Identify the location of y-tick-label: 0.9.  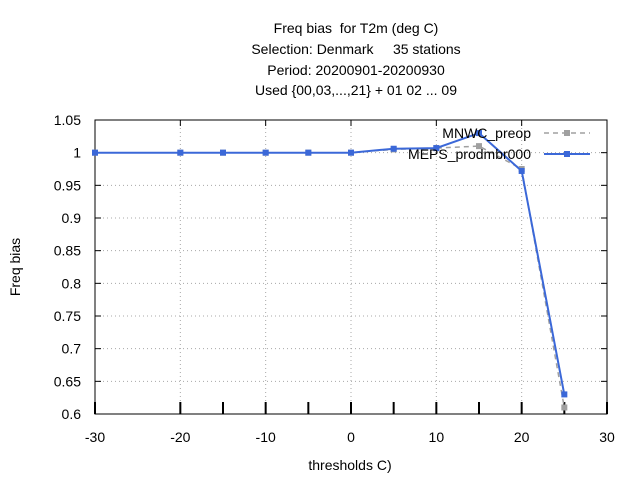
(72, 218).